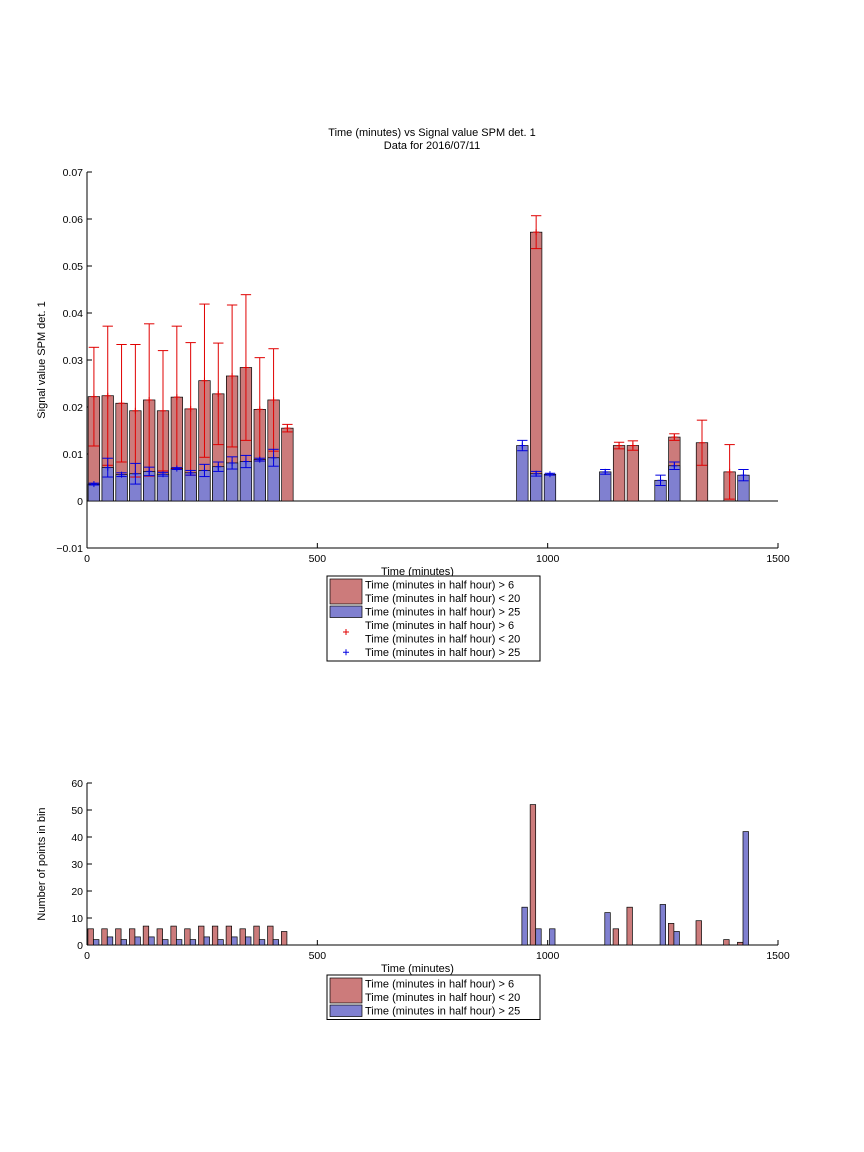 This screenshot has height=1152, width=864. I want to click on y-tick-label: 40, so click(77, 838).